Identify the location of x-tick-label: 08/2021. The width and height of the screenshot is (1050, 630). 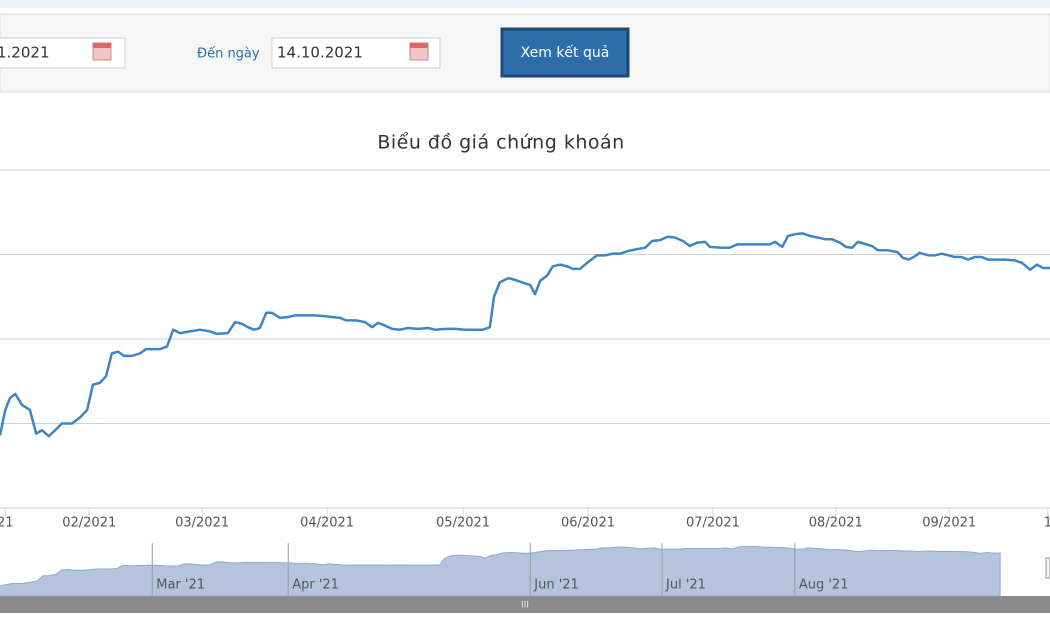
(836, 523).